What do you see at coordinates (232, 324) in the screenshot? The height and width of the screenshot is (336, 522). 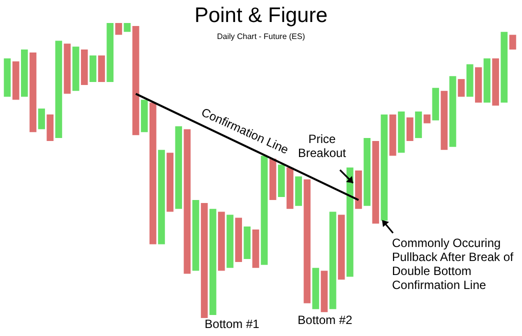 I see `annotation: Bottom #1` at bounding box center [232, 324].